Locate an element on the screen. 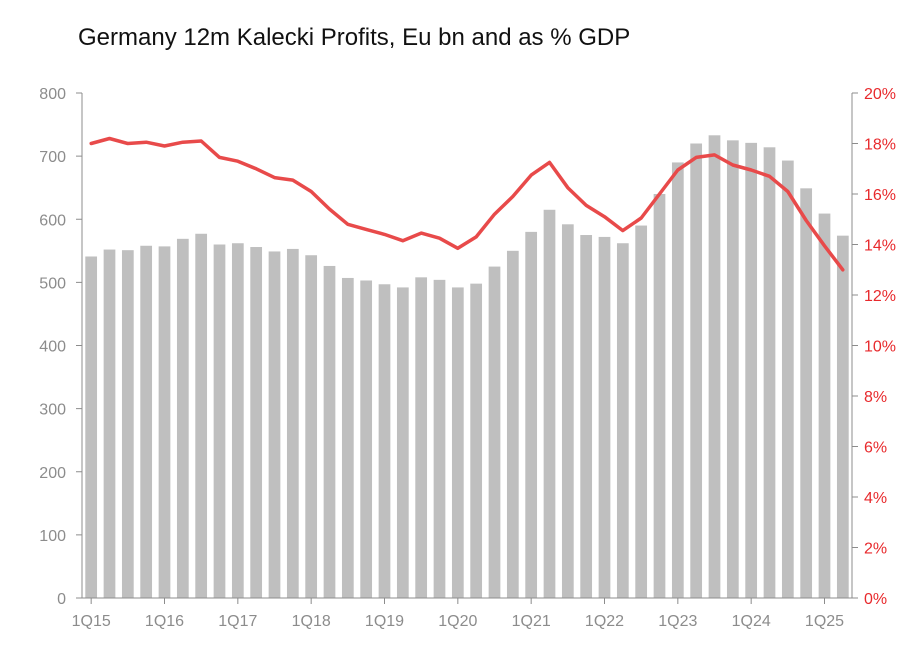 The image size is (908, 659). y2-tick-label: 16% is located at coordinates (880, 195).